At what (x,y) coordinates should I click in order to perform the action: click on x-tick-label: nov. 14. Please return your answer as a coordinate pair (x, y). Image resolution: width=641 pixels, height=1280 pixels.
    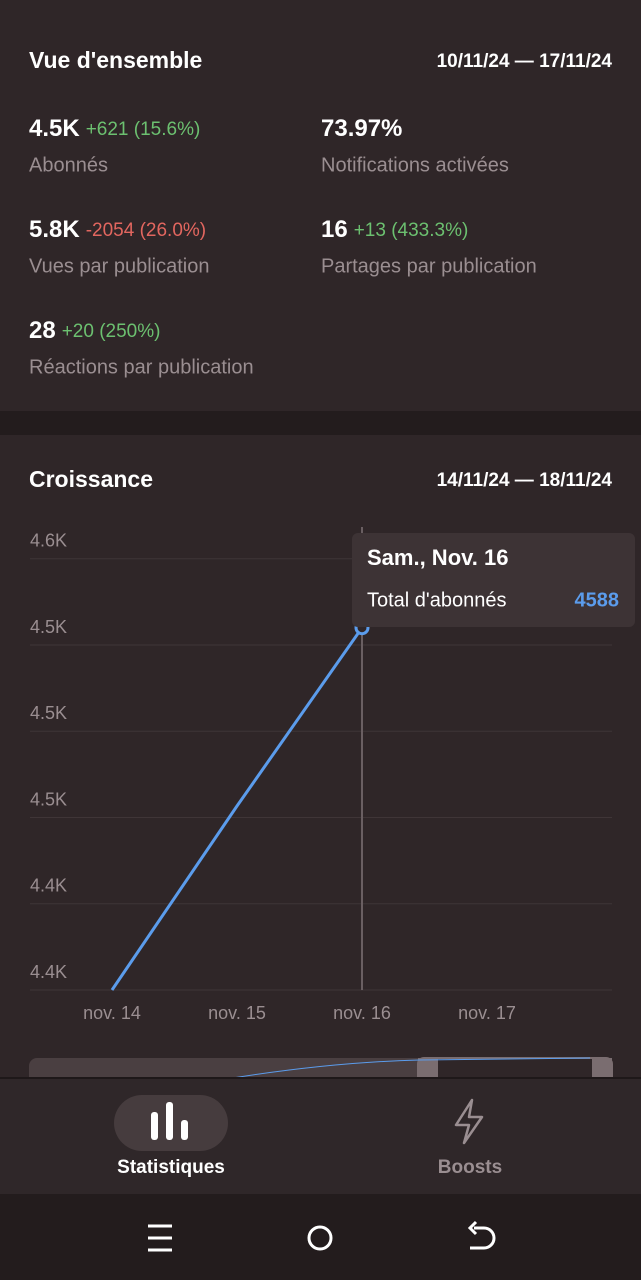
    Looking at the image, I should click on (112, 1013).